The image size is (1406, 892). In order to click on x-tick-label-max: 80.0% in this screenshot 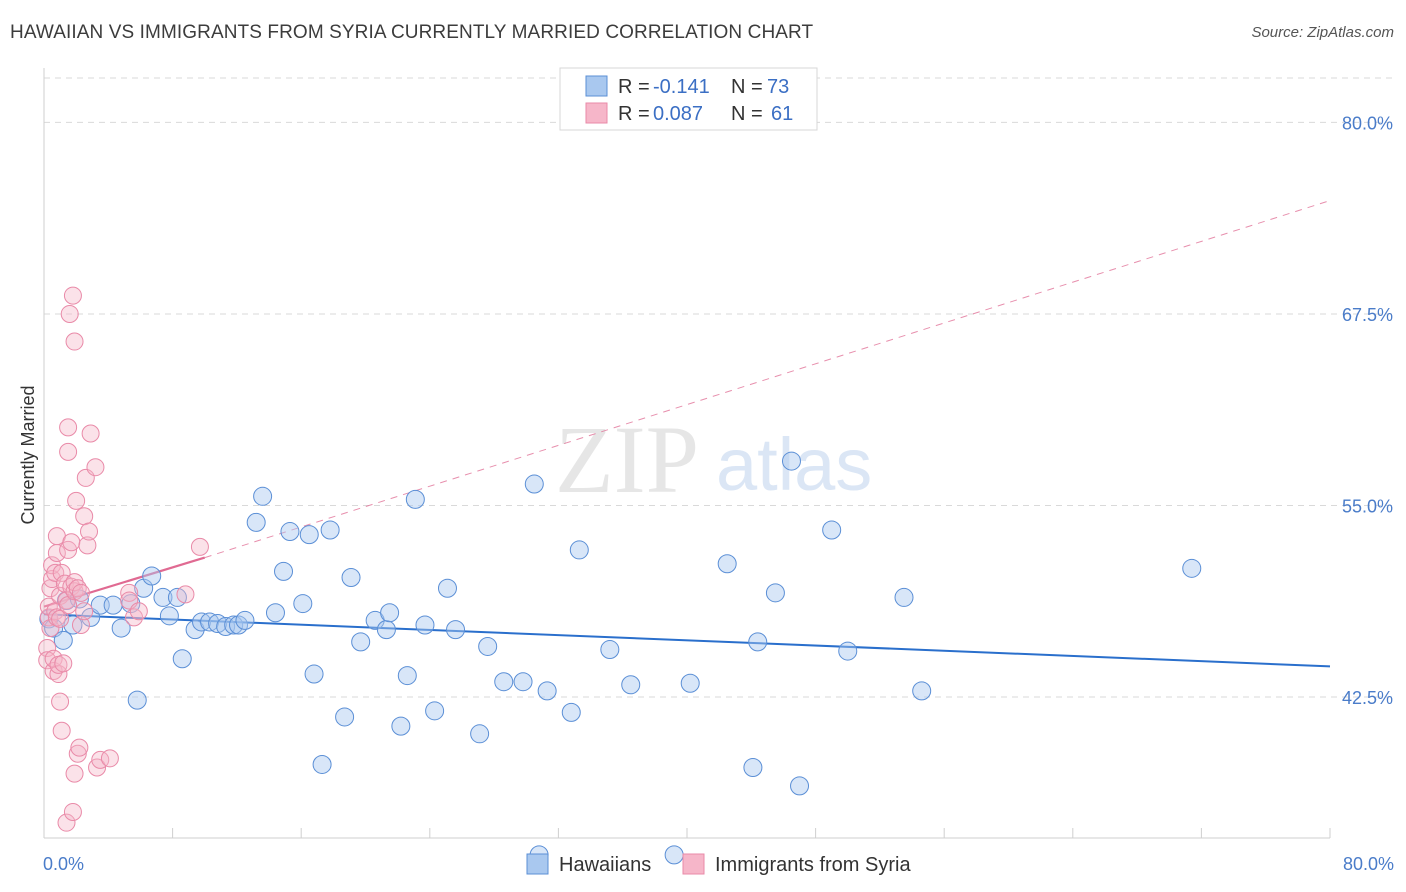, I will do `click(1368, 864)`.